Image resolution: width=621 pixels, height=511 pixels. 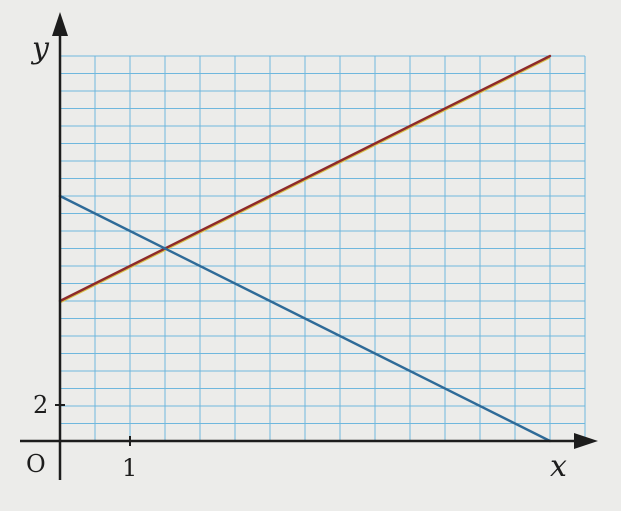 What do you see at coordinates (40, 48) in the screenshot?
I see `y-axis-label: y` at bounding box center [40, 48].